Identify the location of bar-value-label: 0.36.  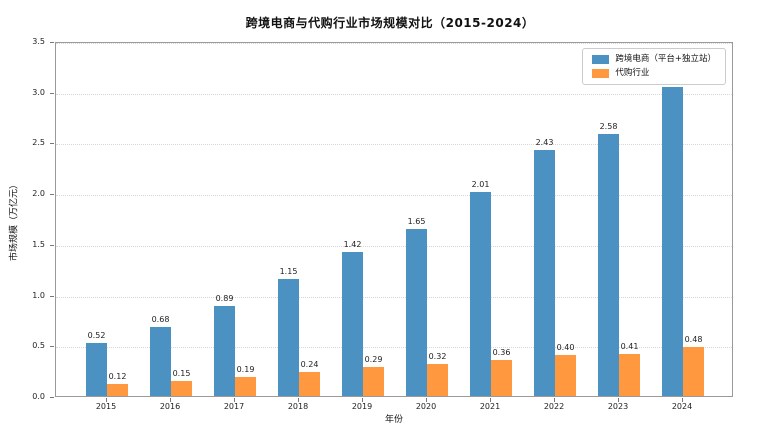
(501, 352).